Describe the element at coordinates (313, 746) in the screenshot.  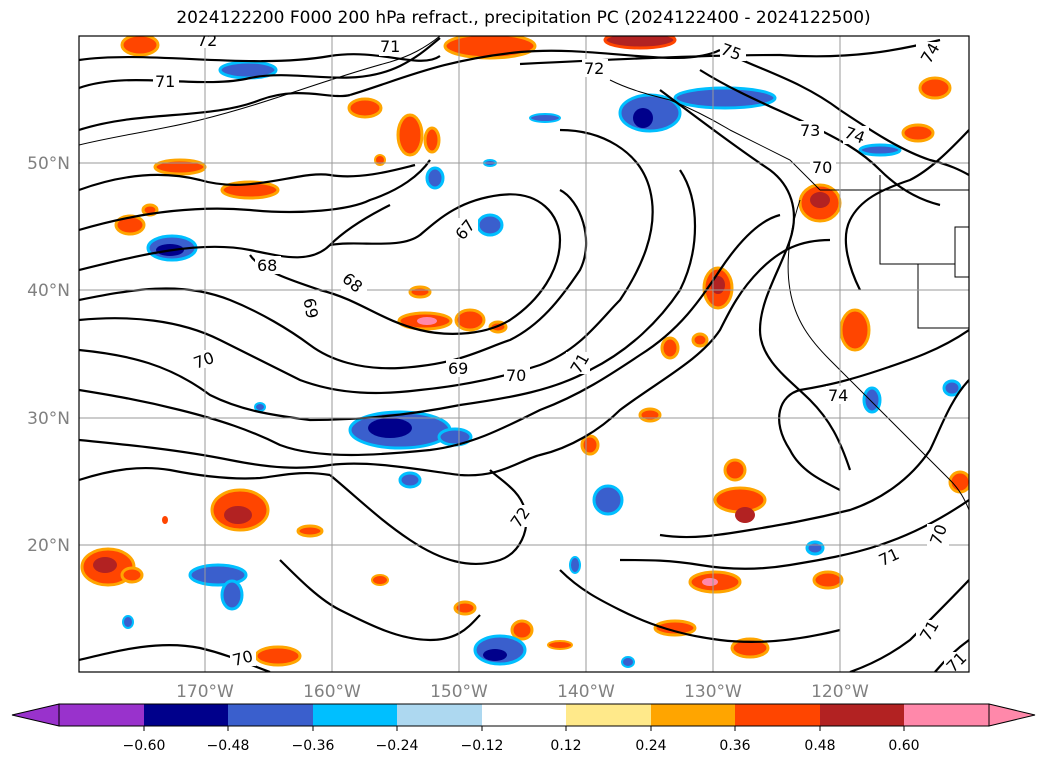
I see `colorbar-tick-label: −0.36` at that location.